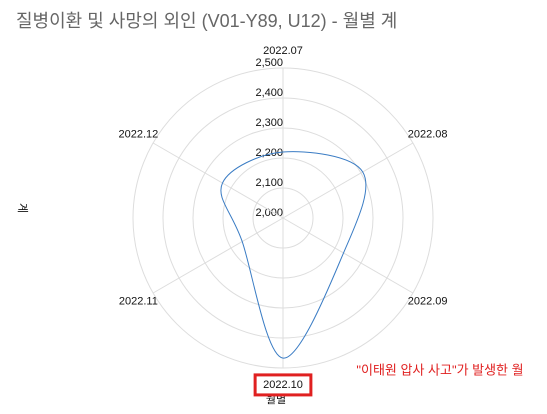 The height and width of the screenshot is (414, 547). I want to click on y-tick-label: 2,000, so click(269, 213).